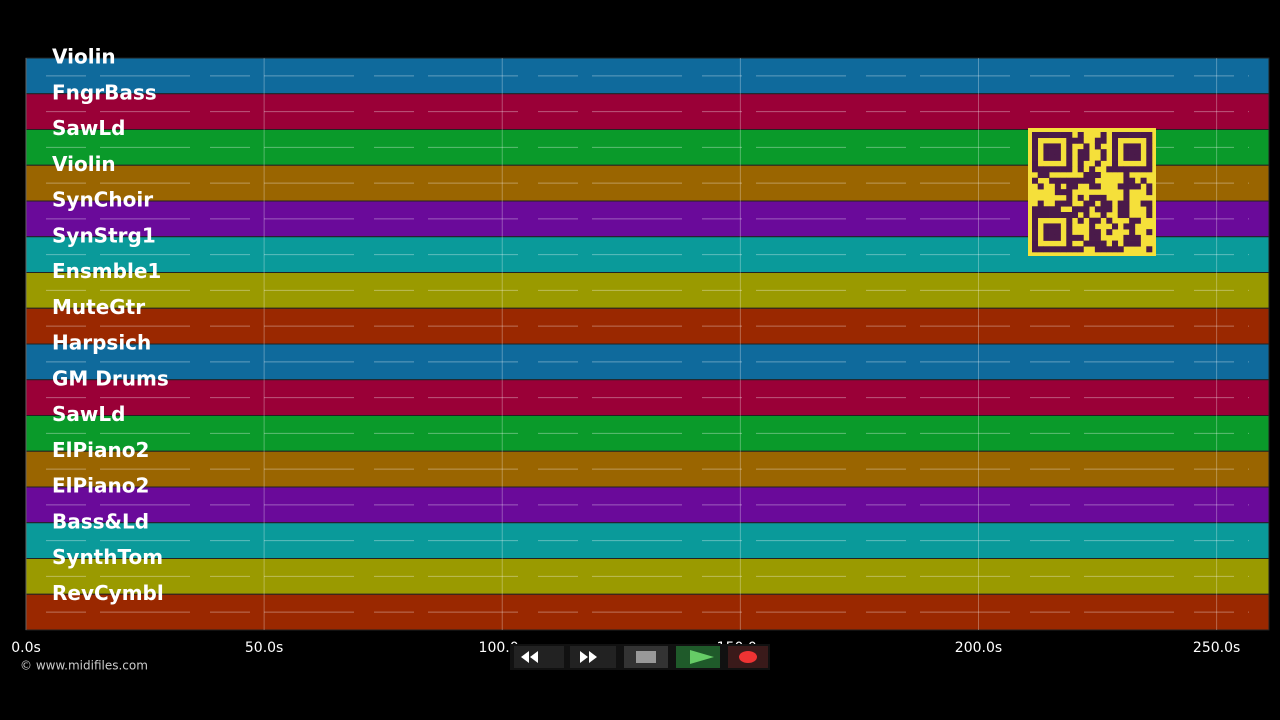 This screenshot has width=1280, height=720. Describe the element at coordinates (100, 521) in the screenshot. I see `track-name: Bass&Ld` at that location.